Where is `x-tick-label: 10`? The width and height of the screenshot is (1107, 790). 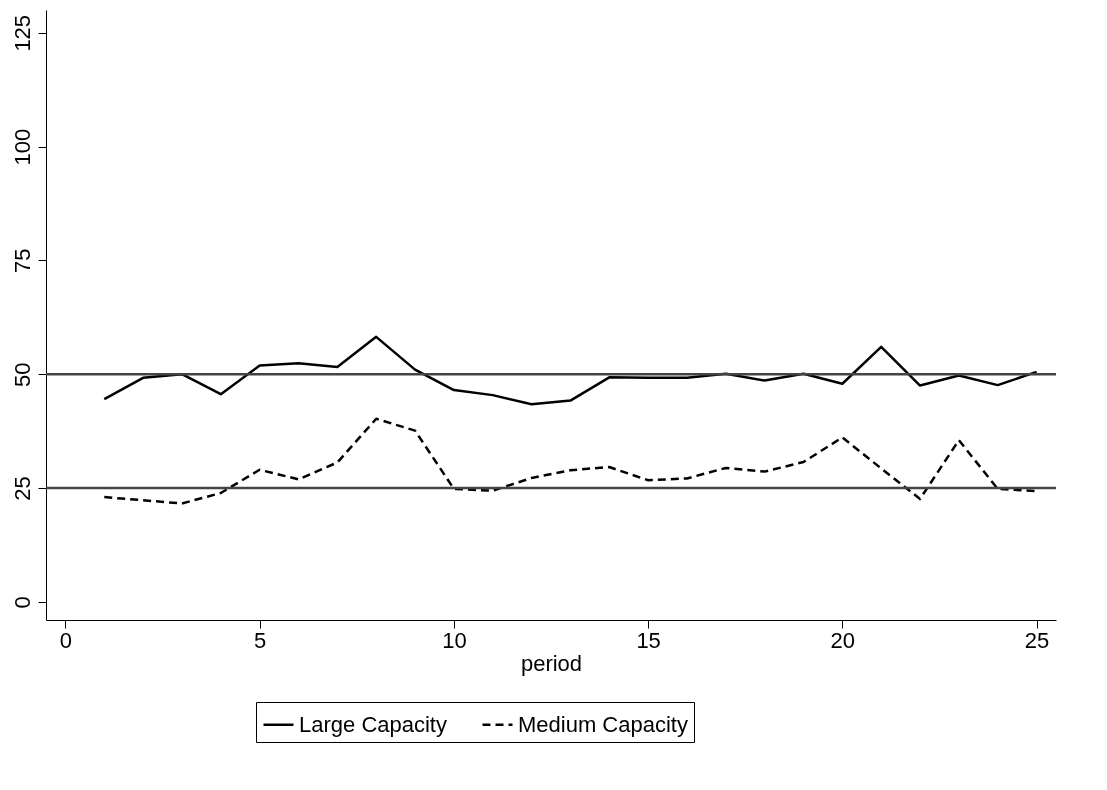
x-tick-label: 10 is located at coordinates (454, 640).